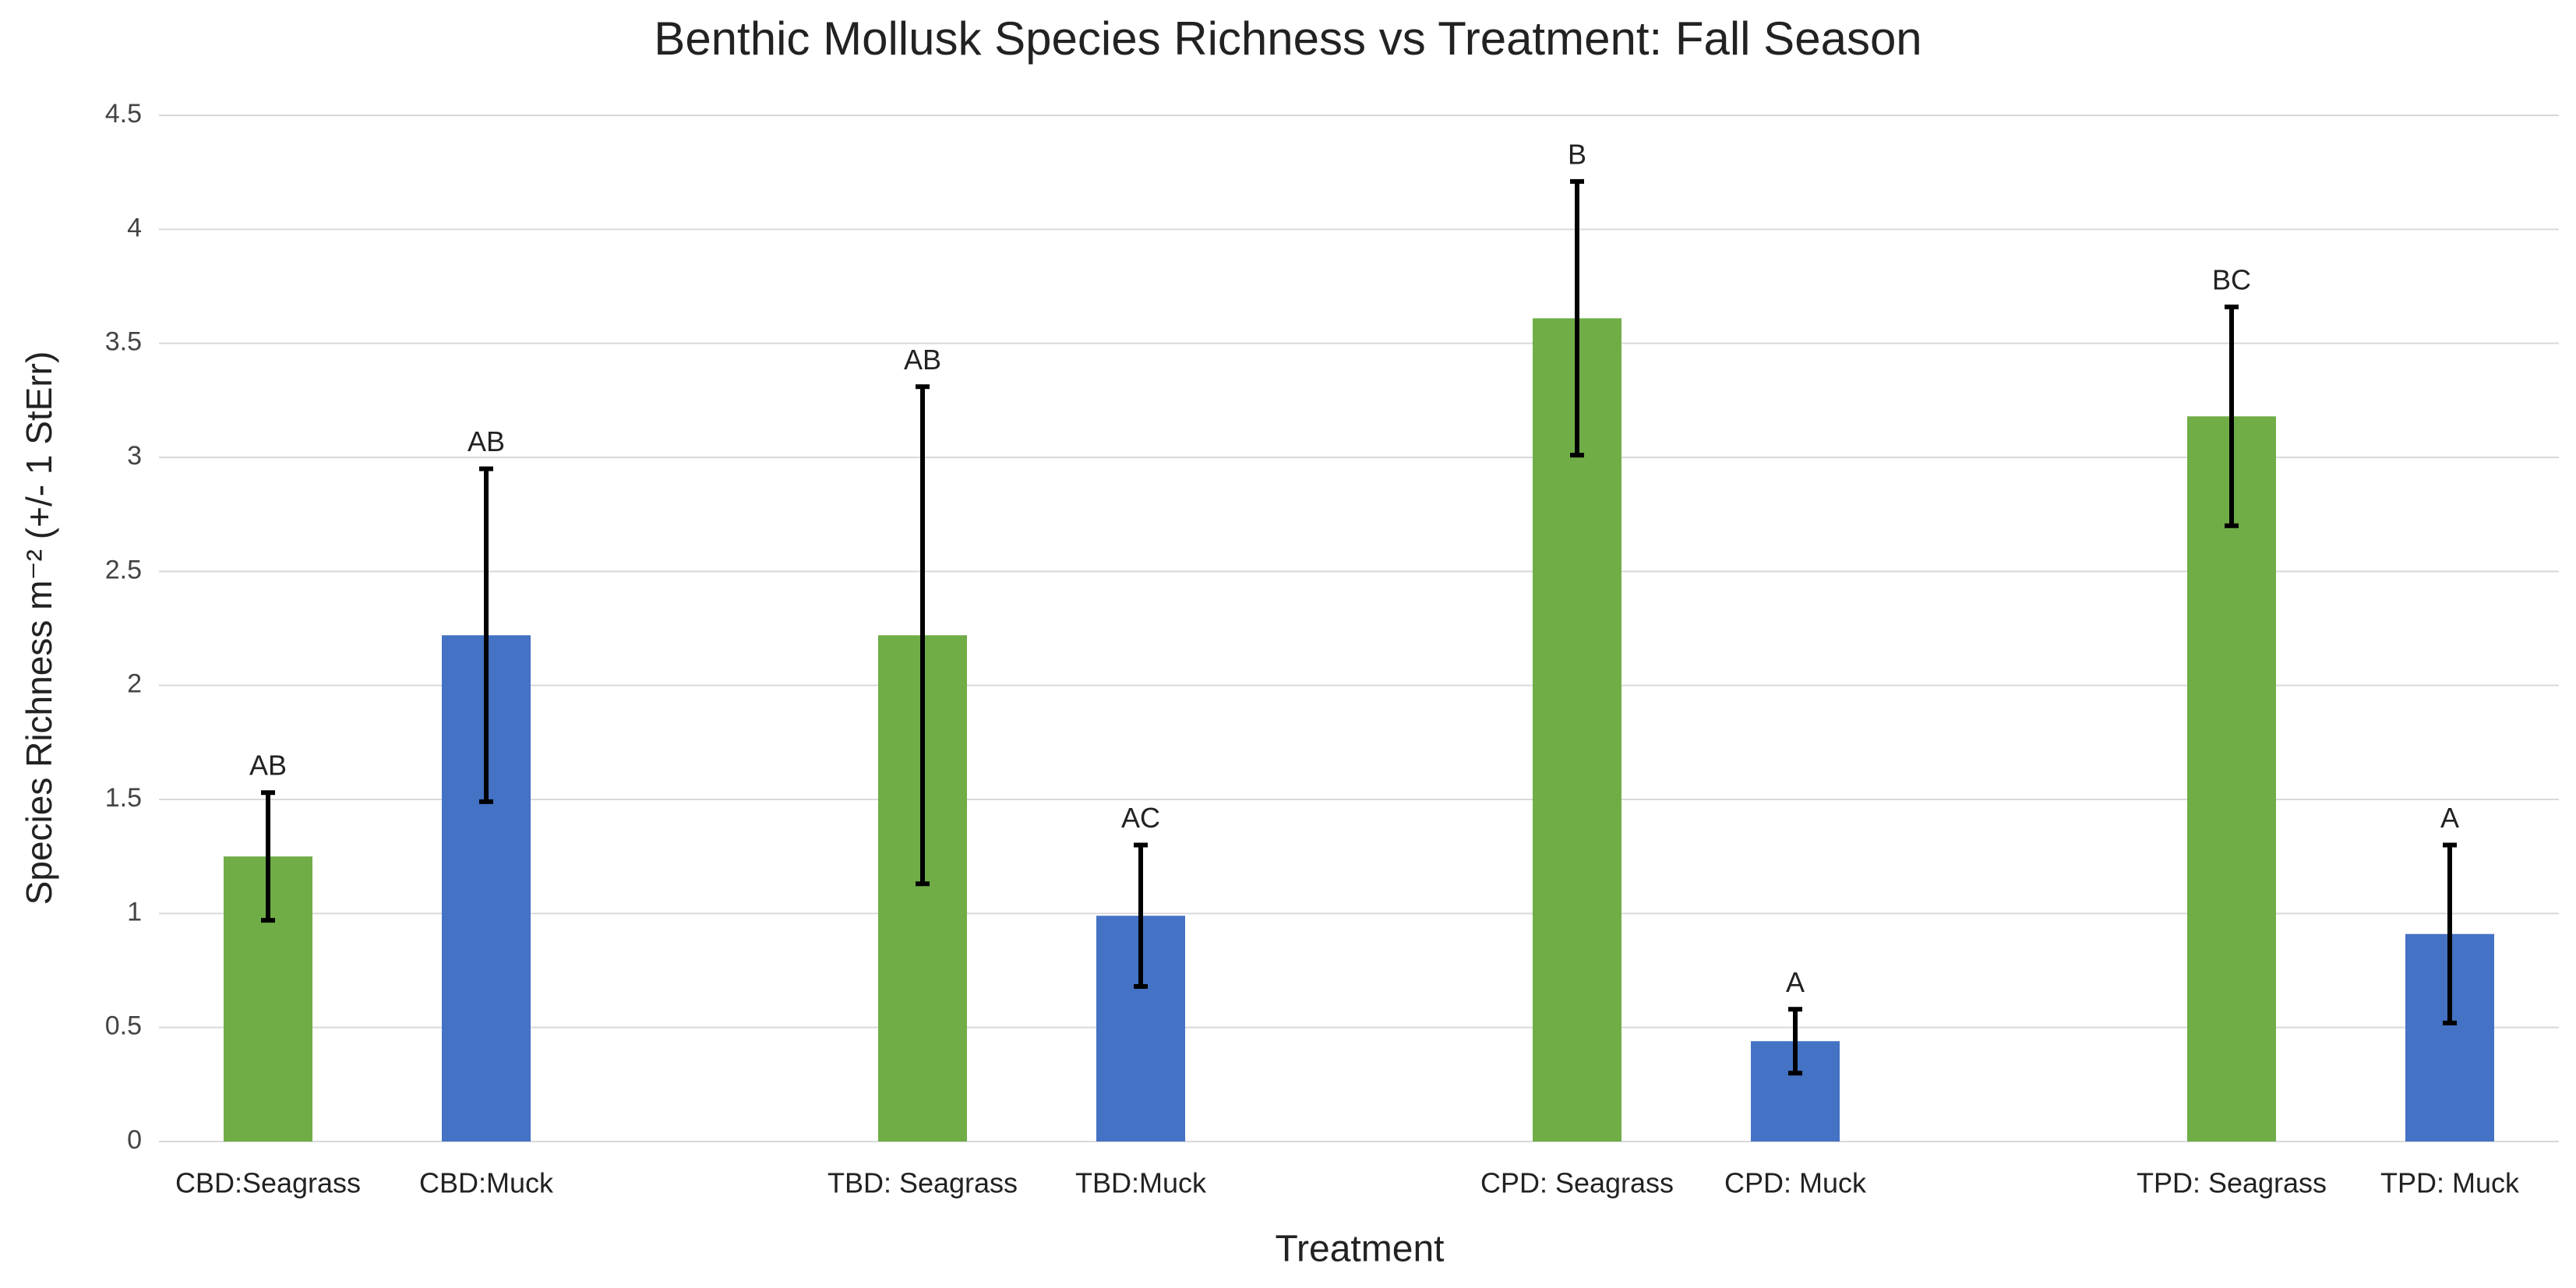 This screenshot has height=1288, width=2576. Describe the element at coordinates (1140, 818) in the screenshot. I see `annotation: AC` at that location.